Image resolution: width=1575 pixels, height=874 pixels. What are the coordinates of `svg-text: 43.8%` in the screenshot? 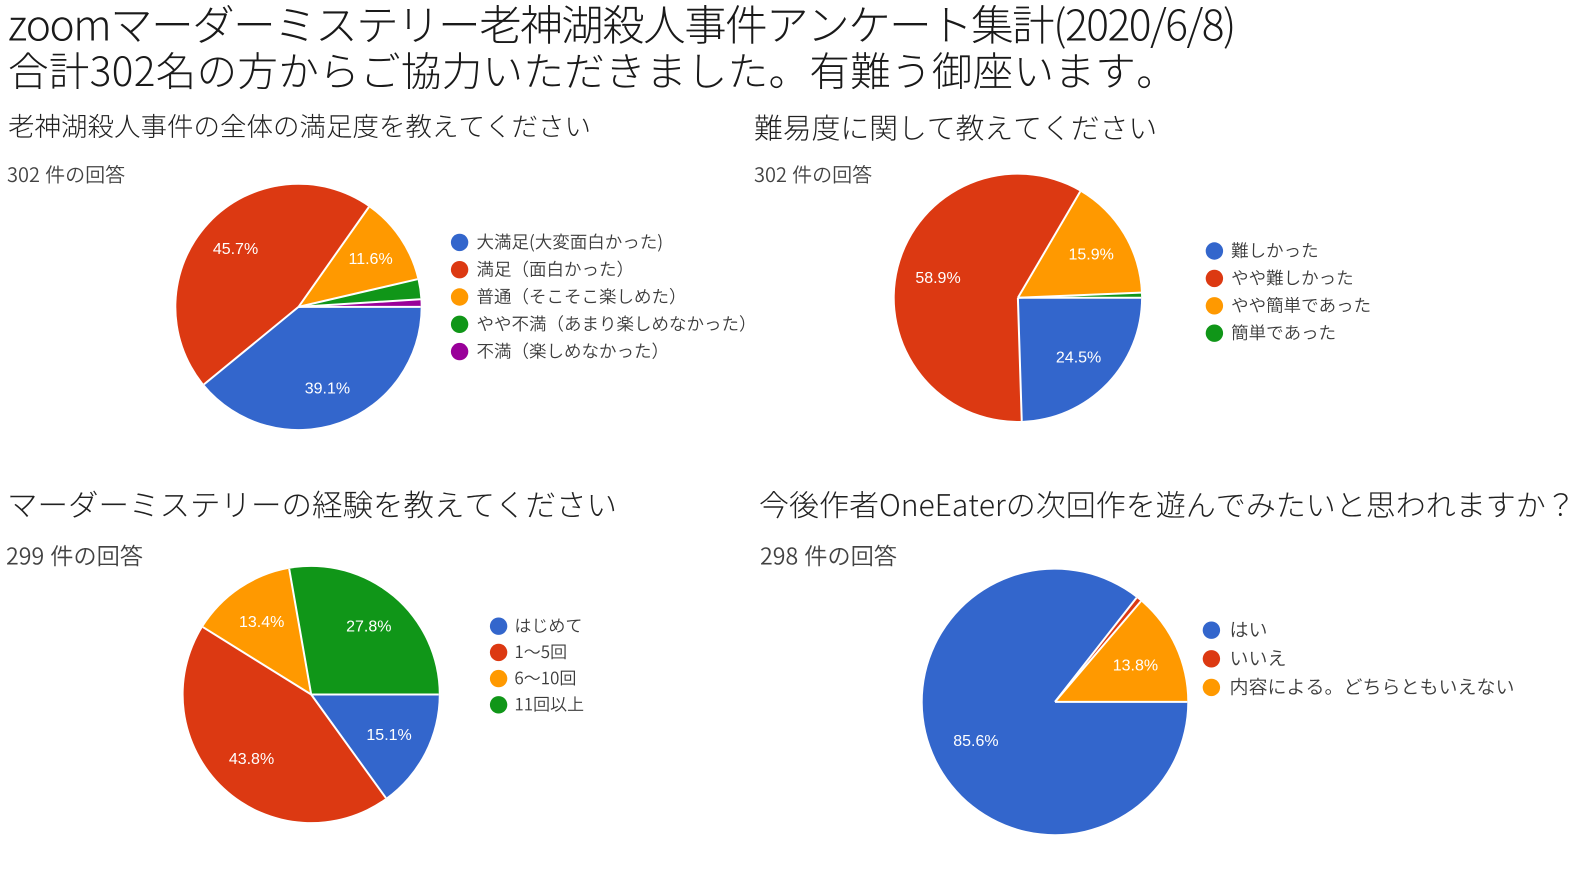 It's located at (251, 759).